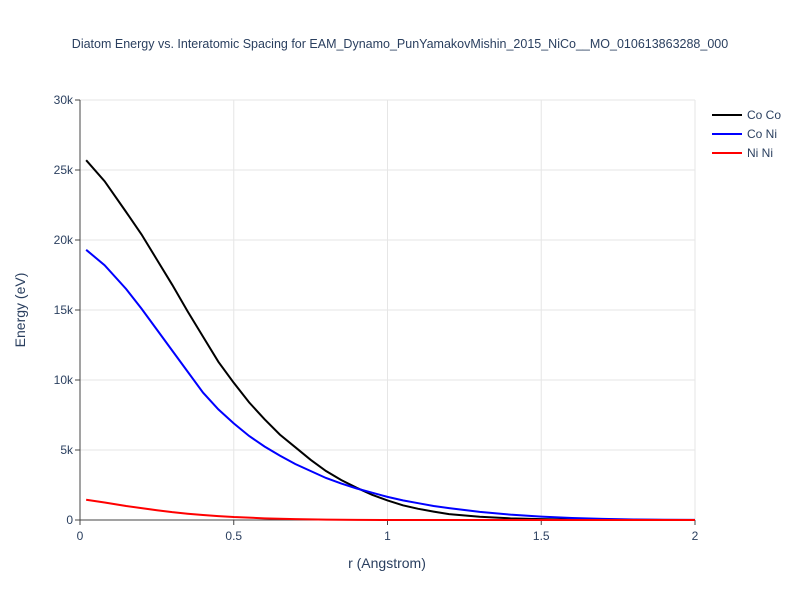 This screenshot has width=800, height=605. What do you see at coordinates (387, 536) in the screenshot?
I see `x-tick-label: 1` at bounding box center [387, 536].